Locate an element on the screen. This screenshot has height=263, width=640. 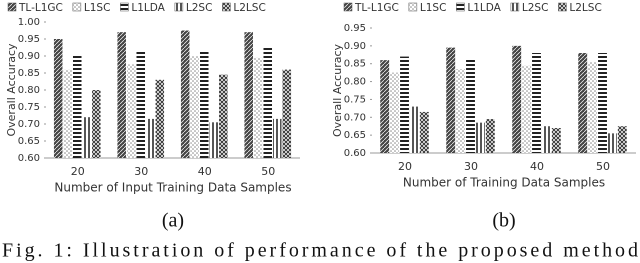
caption: (b) is located at coordinates (503, 221).